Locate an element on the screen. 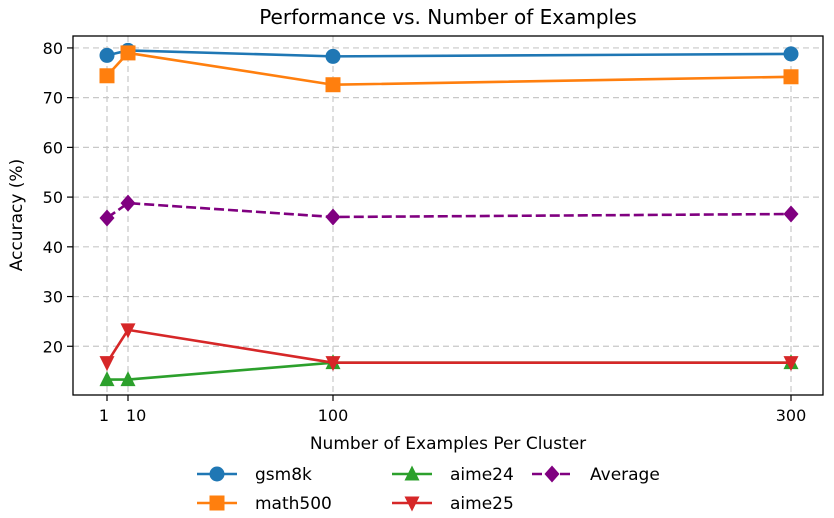  y-axis-label: Accuracy (%) is located at coordinates (17, 215).